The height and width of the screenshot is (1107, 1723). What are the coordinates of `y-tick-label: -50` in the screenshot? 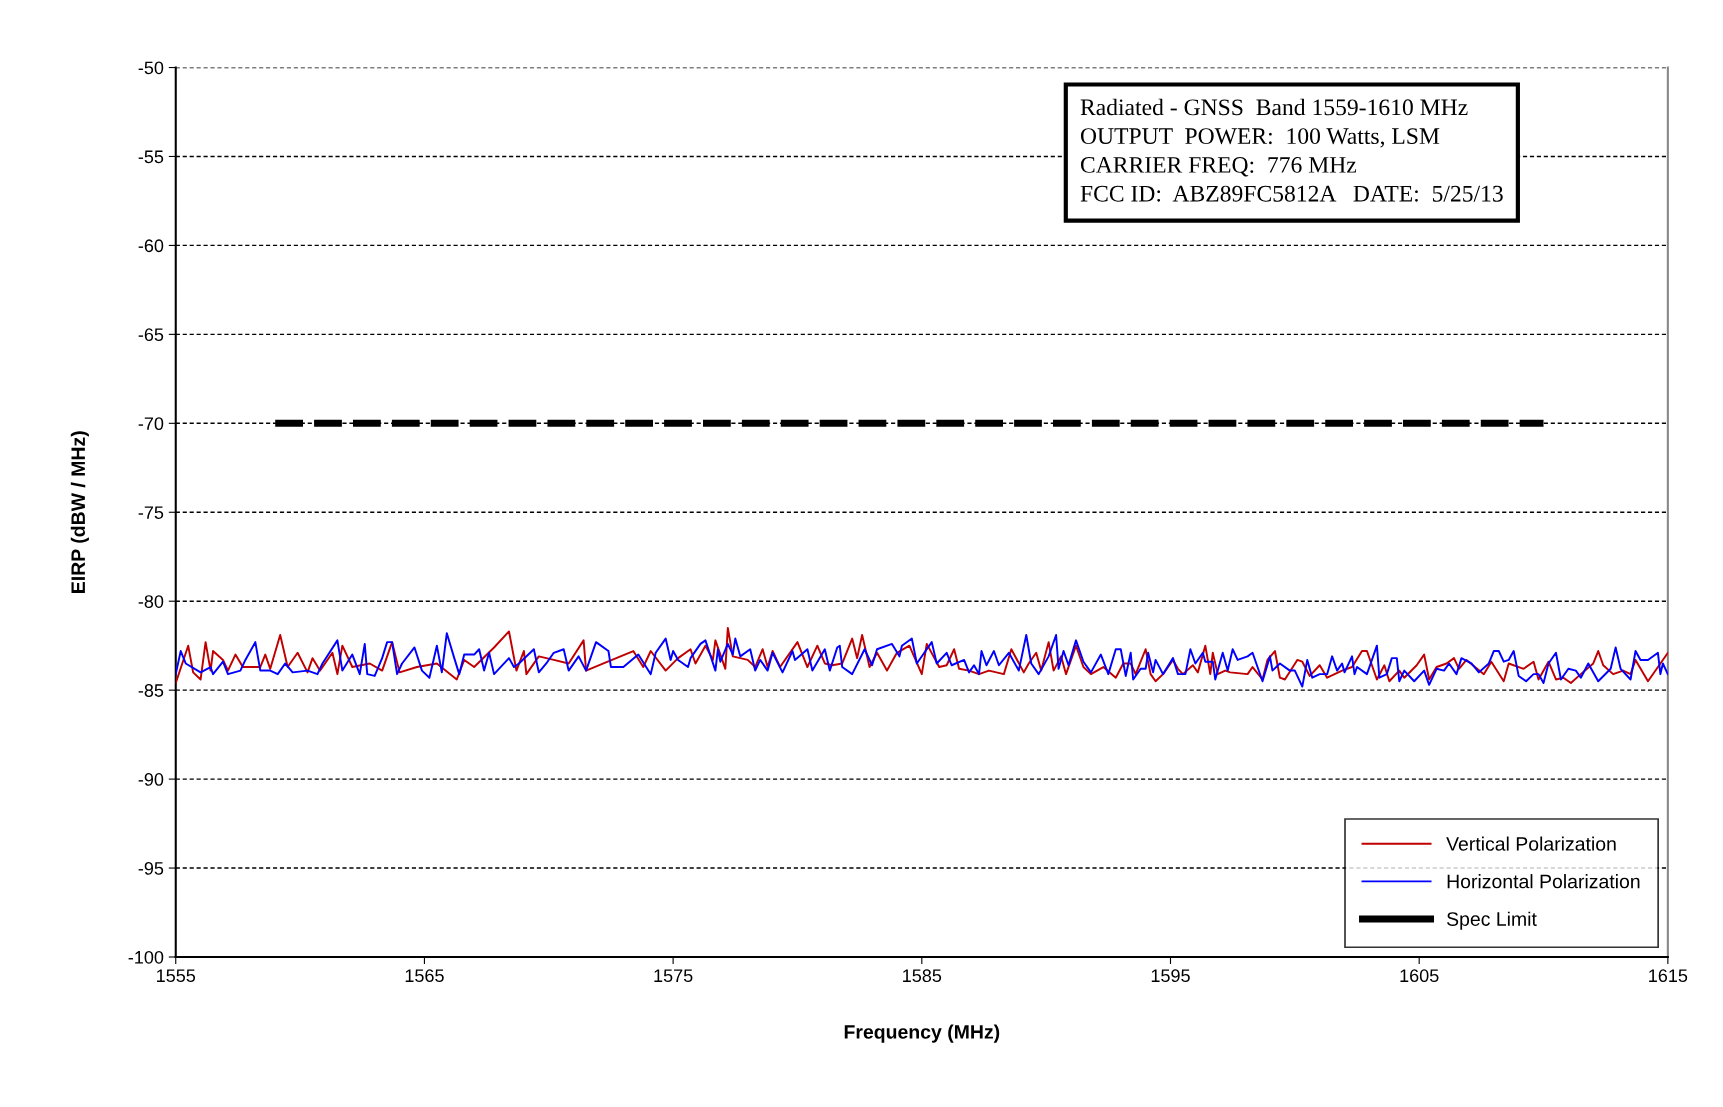 It's located at (151, 68).